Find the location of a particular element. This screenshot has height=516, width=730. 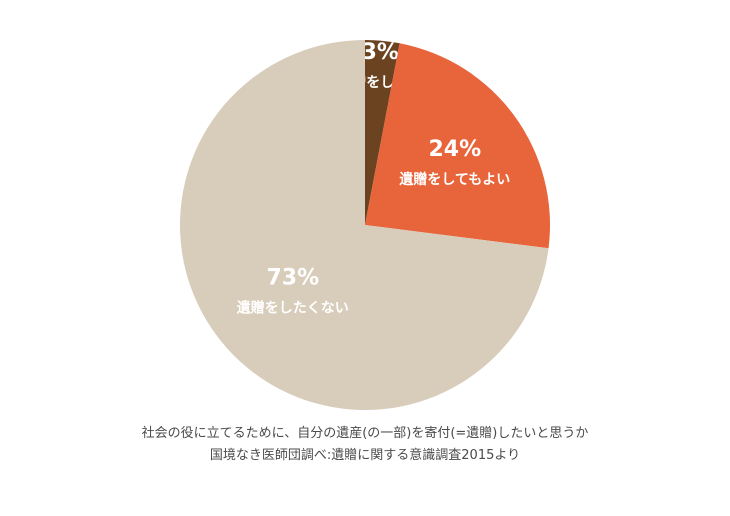

pie-slice-3-percent: 73% is located at coordinates (292, 278).